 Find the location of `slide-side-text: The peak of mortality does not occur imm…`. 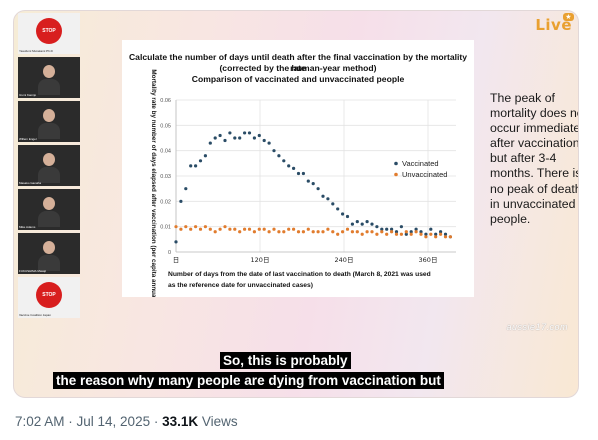

slide-side-text: The peak of mortality does not occur imm… is located at coordinates (534, 158).